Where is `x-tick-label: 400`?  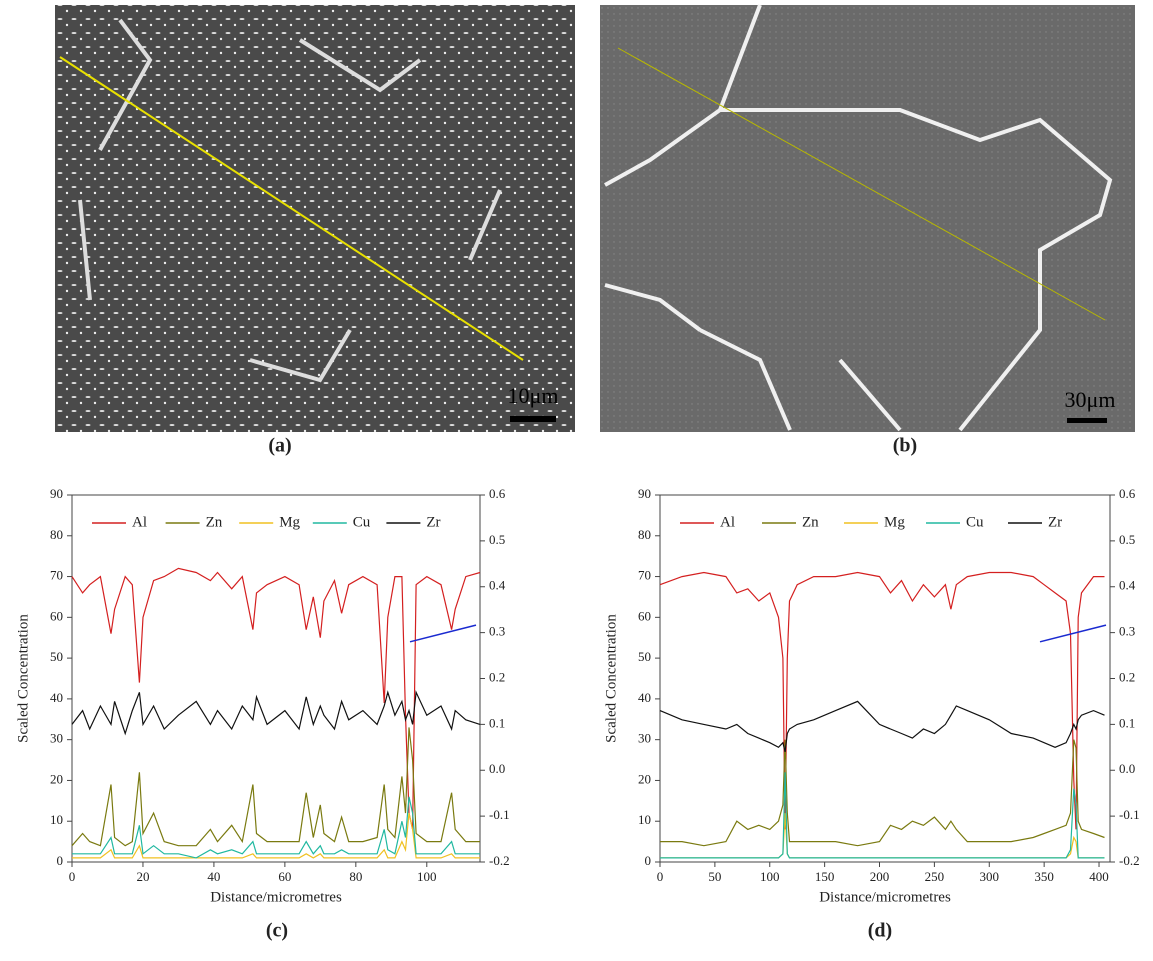
x-tick-label: 400 is located at coordinates (1099, 876).